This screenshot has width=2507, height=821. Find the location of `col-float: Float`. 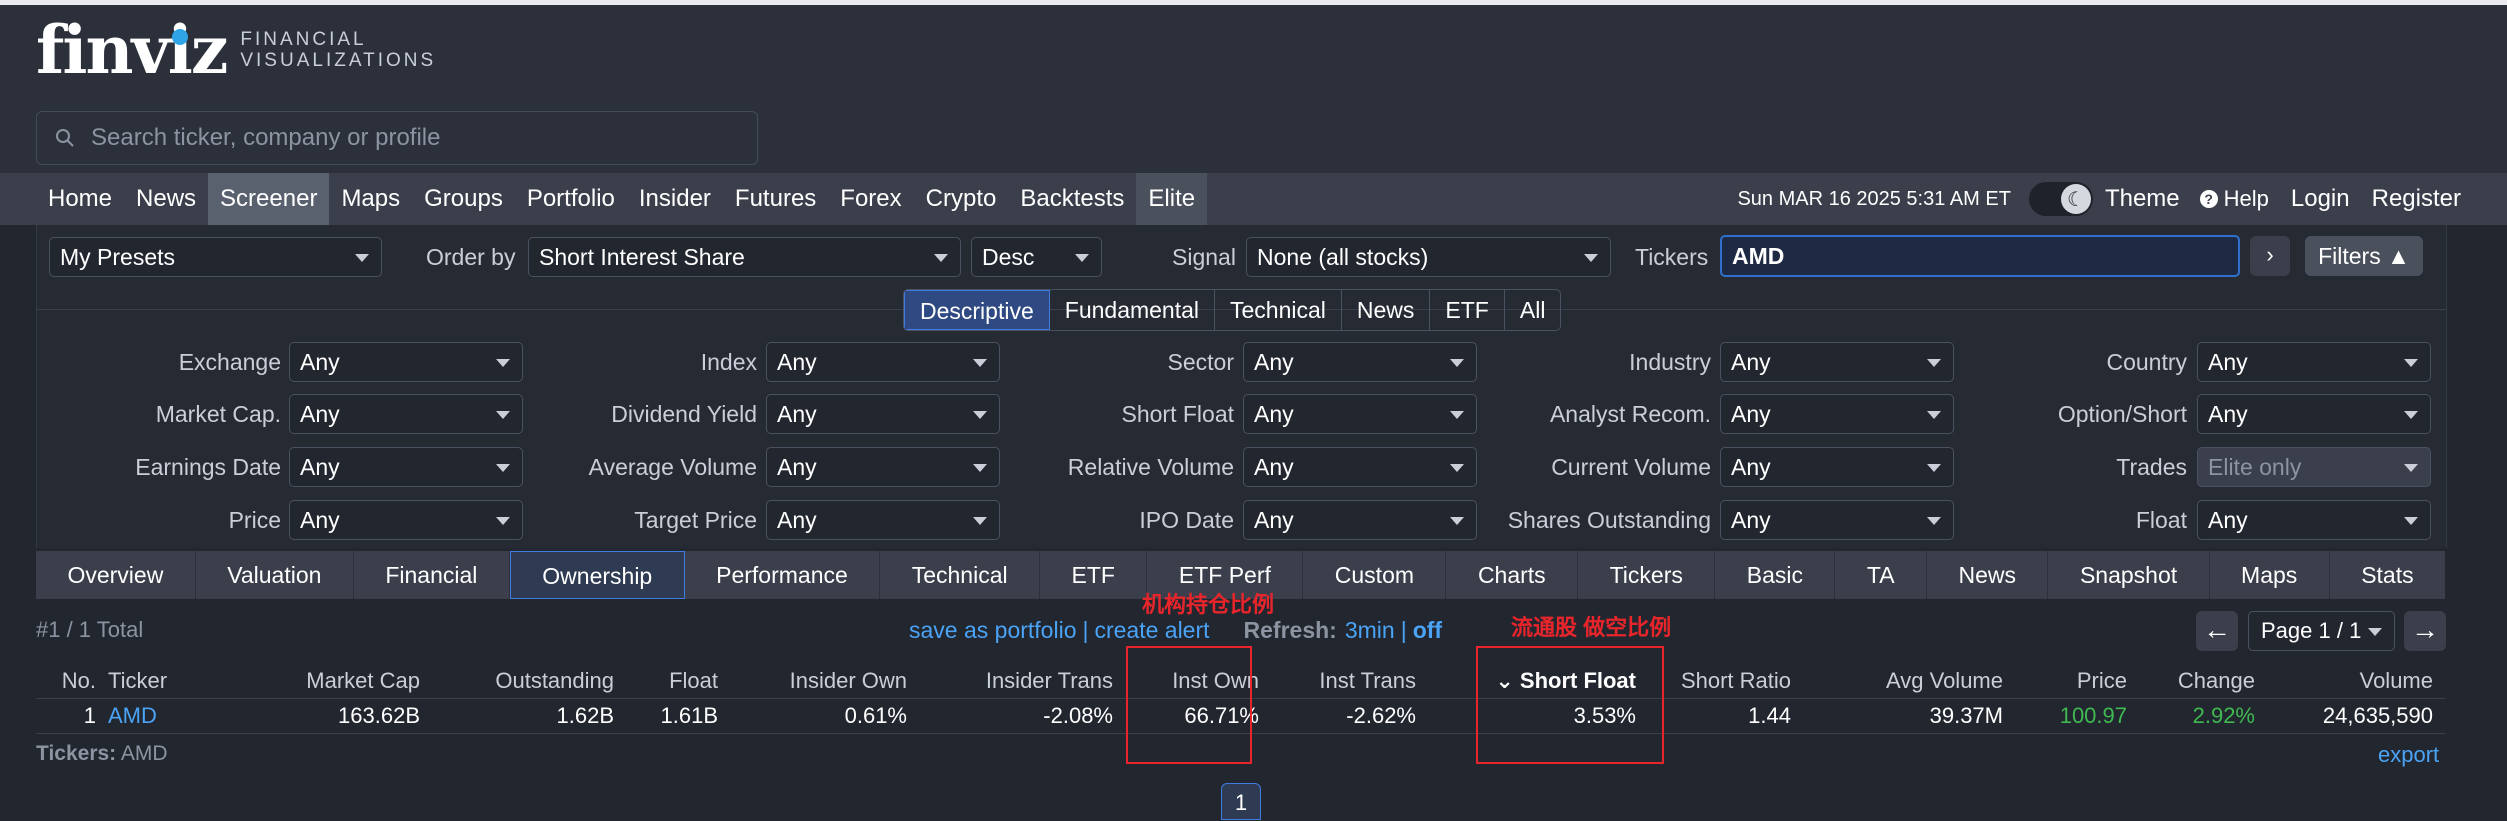

col-float: Float is located at coordinates (693, 680).